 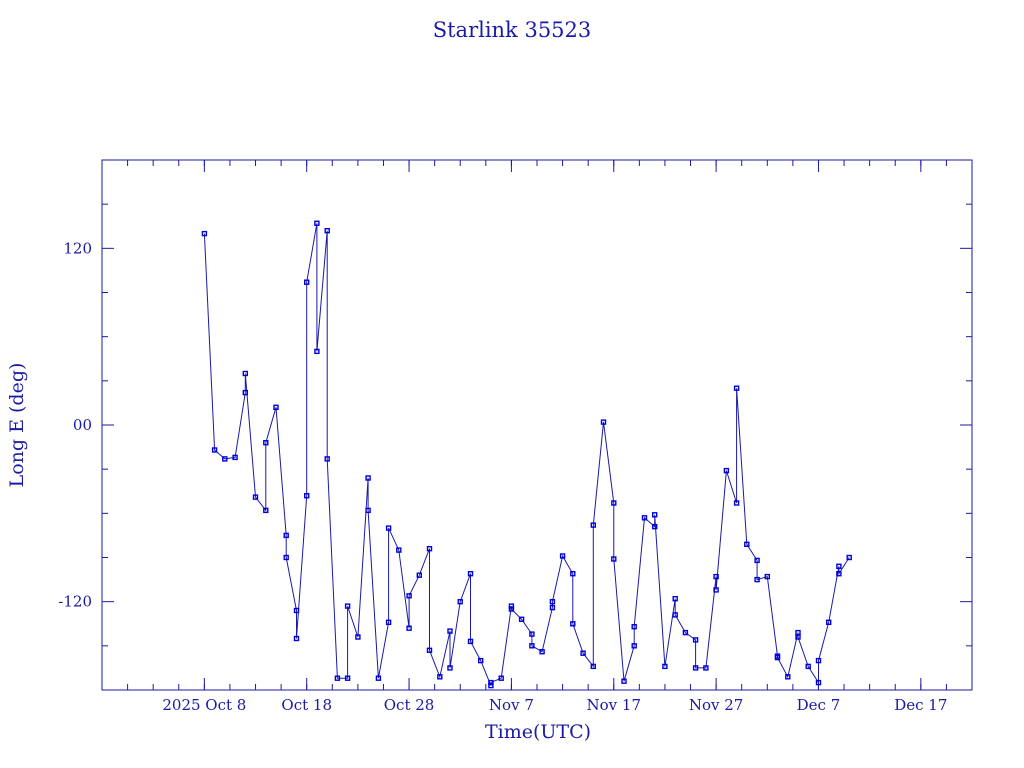 I want to click on x-tick-label: Nov 7, so click(x=511, y=705).